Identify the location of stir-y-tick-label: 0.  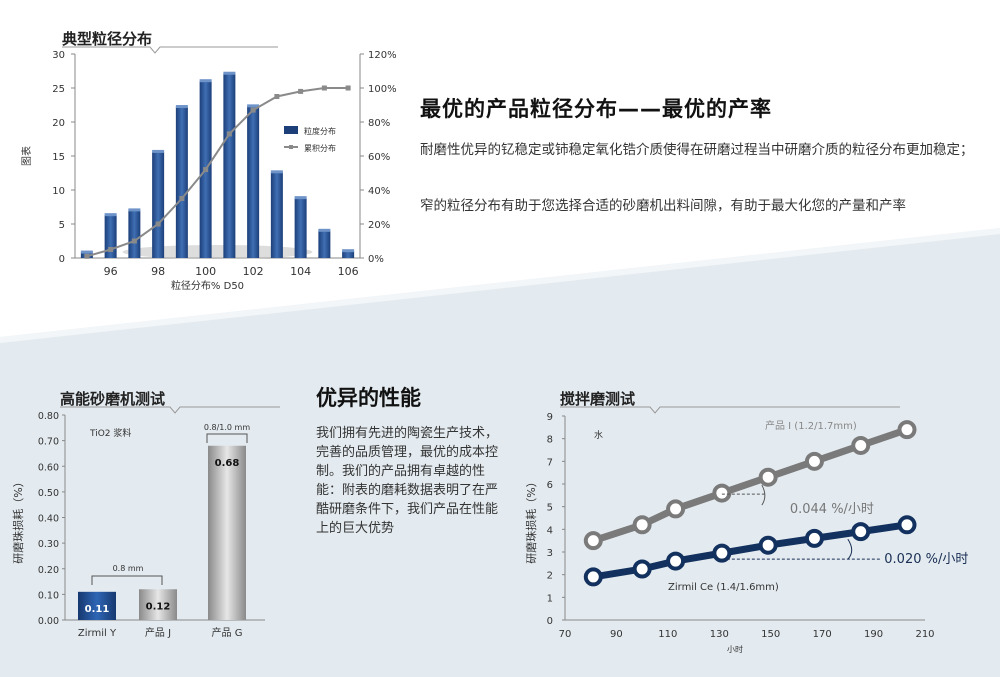
(550, 621).